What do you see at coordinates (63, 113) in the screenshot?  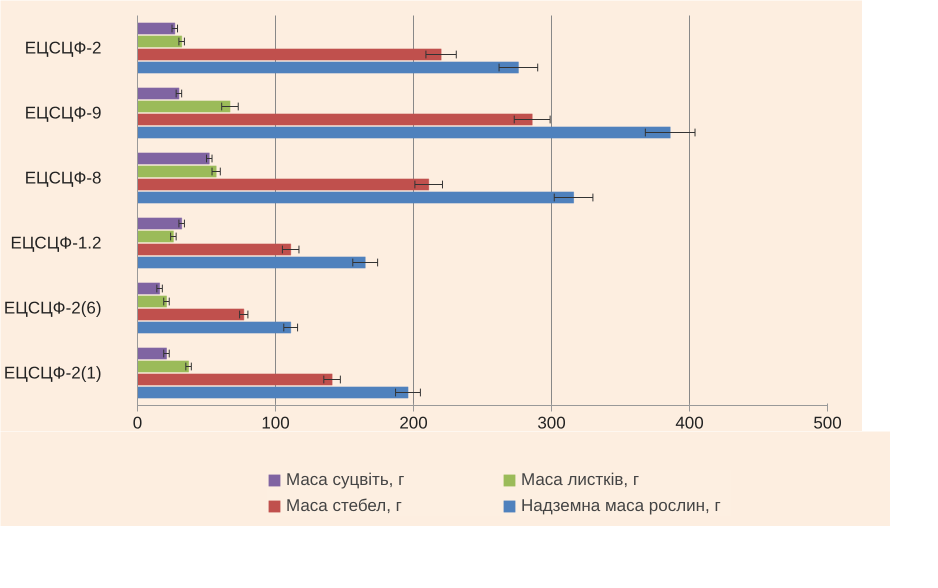 I see `y-tick-label: ЕЦСЦФ-9` at bounding box center [63, 113].